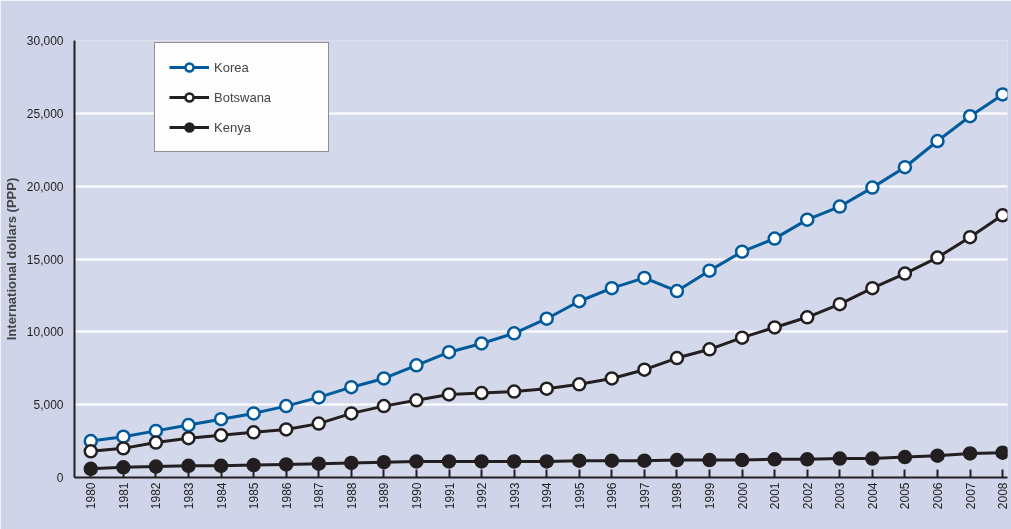  Describe the element at coordinates (351, 496) in the screenshot. I see `x-tick-label: 1988` at that location.